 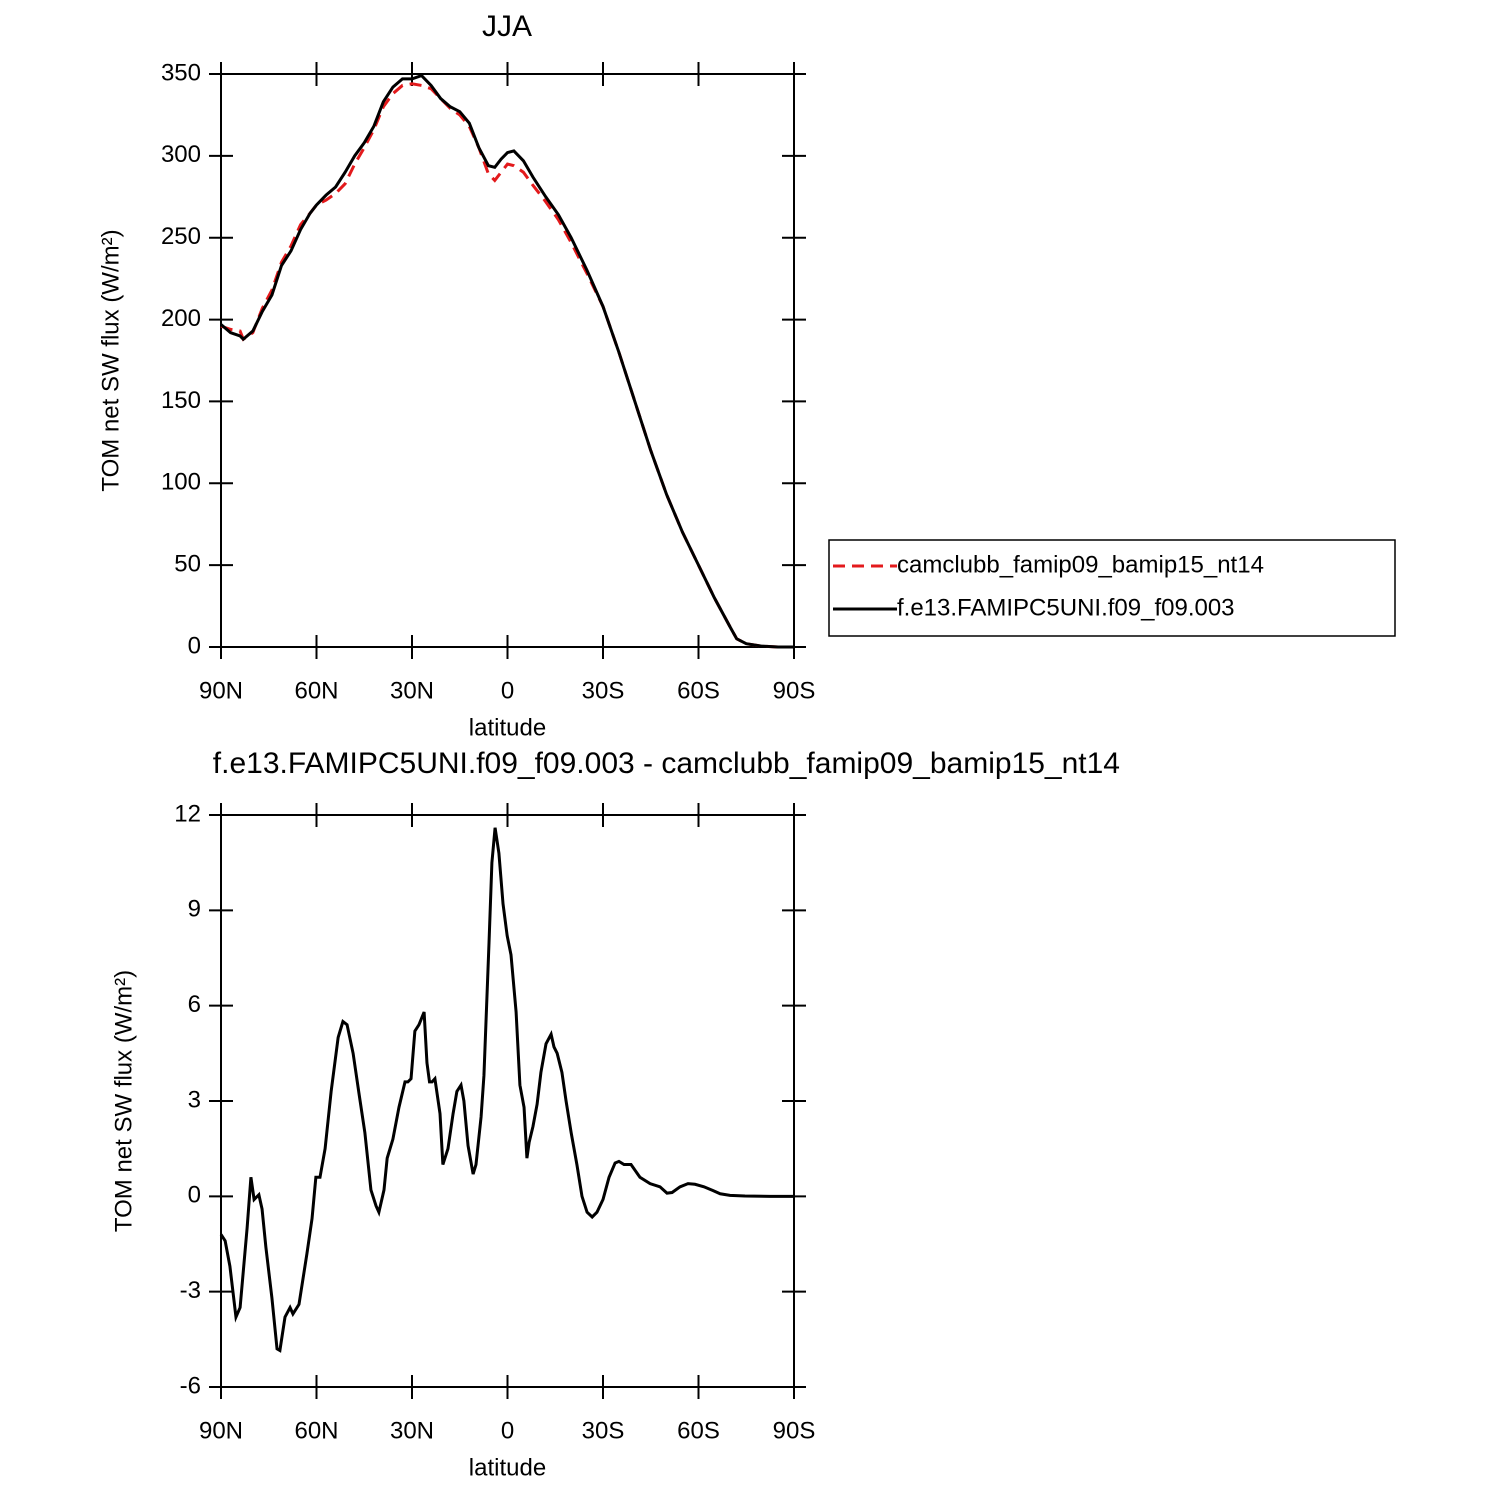 What do you see at coordinates (507, 26) in the screenshot?
I see `chart-title: JJA` at bounding box center [507, 26].